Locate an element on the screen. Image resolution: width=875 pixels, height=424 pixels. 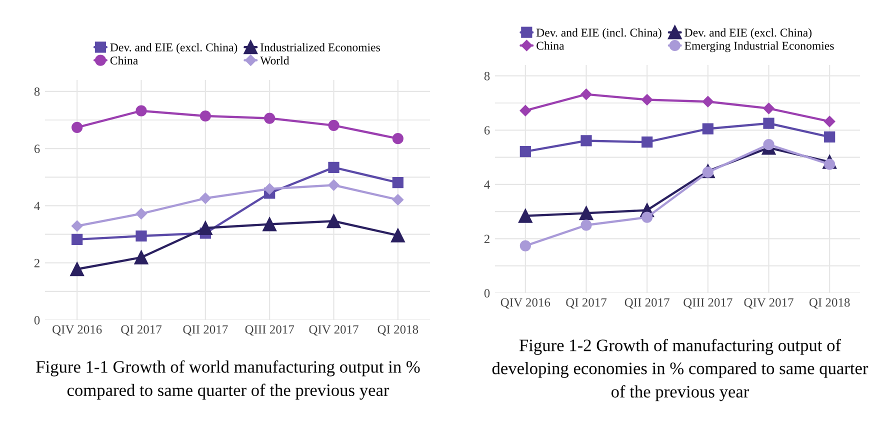
caption: Figure 1-2 Growth of manufacturing output of developing economies in % compared to same quarter of the previous year is located at coordinates (680, 370).